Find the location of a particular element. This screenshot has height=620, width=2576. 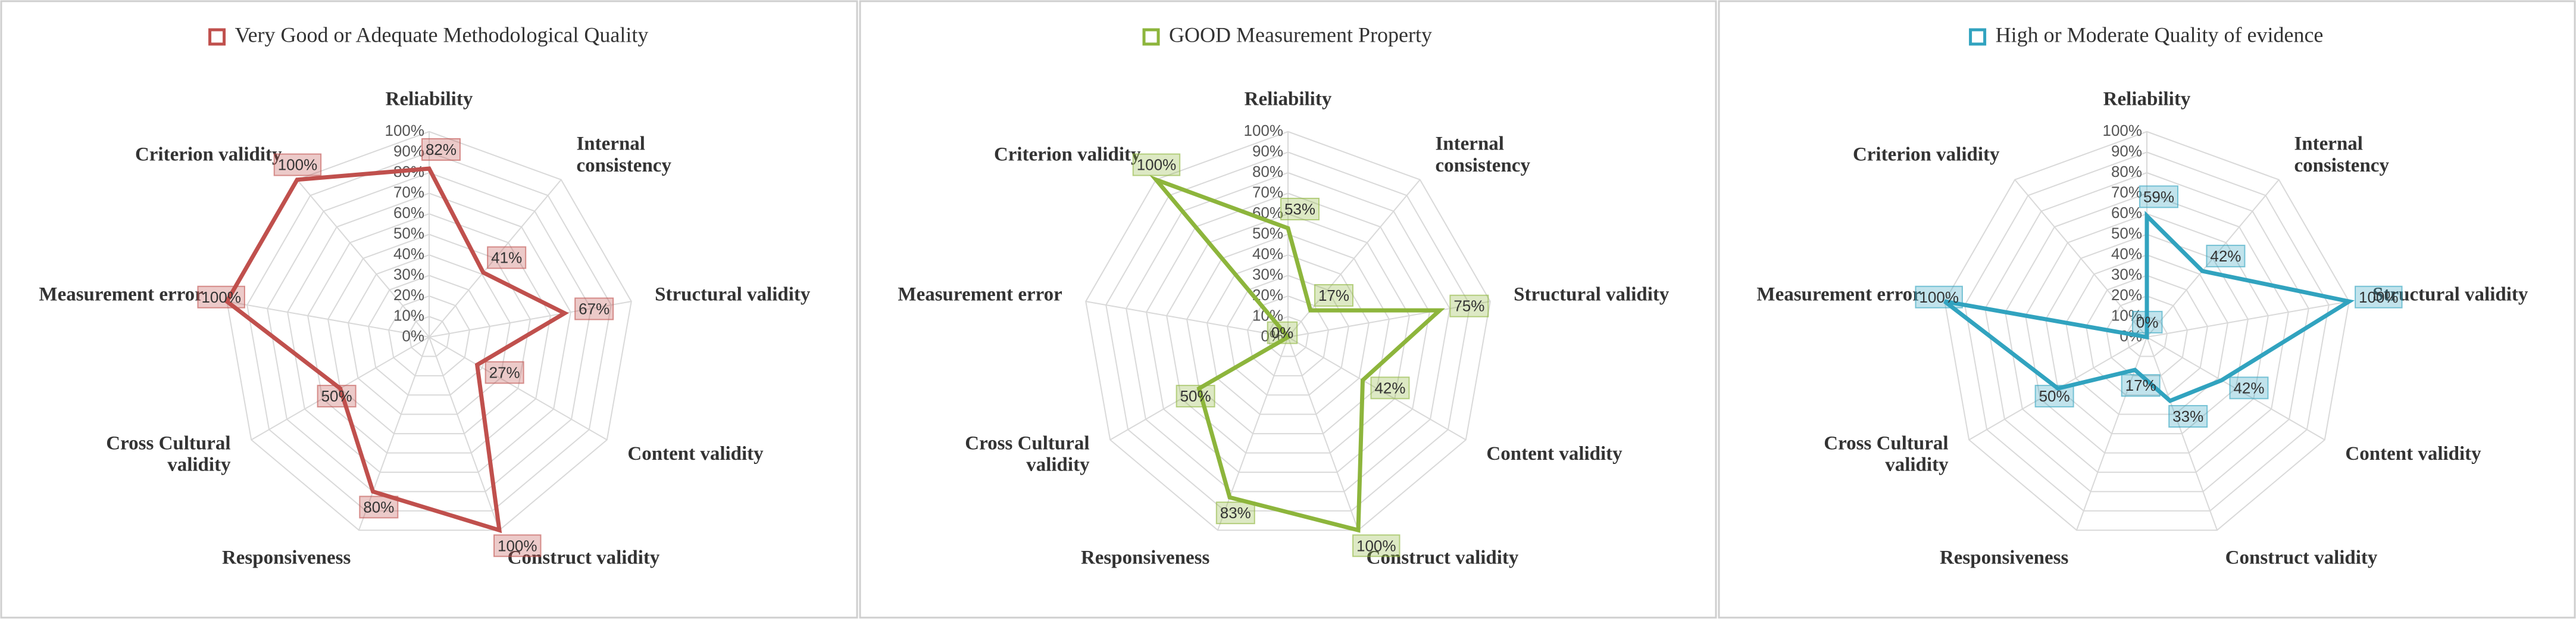

value-label: 33% is located at coordinates (2188, 416).